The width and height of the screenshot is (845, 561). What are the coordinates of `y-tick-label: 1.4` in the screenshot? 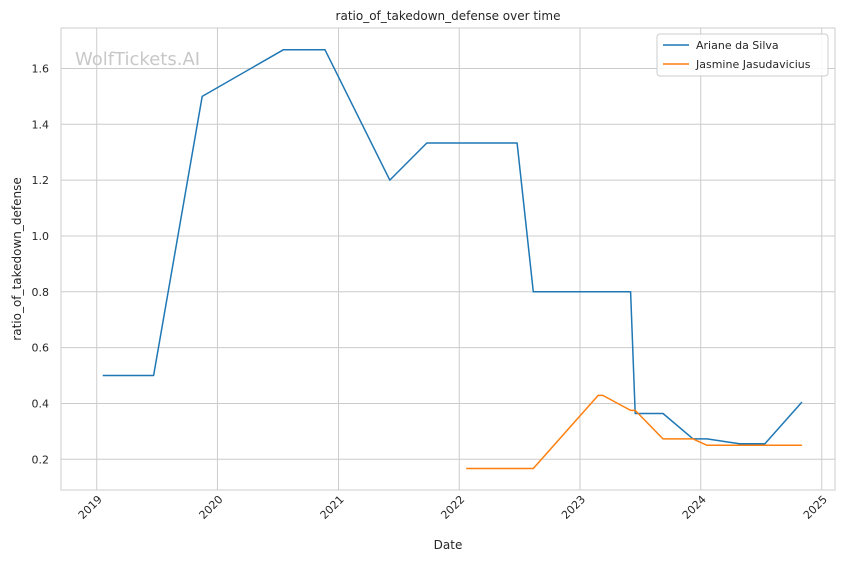 It's located at (41, 124).